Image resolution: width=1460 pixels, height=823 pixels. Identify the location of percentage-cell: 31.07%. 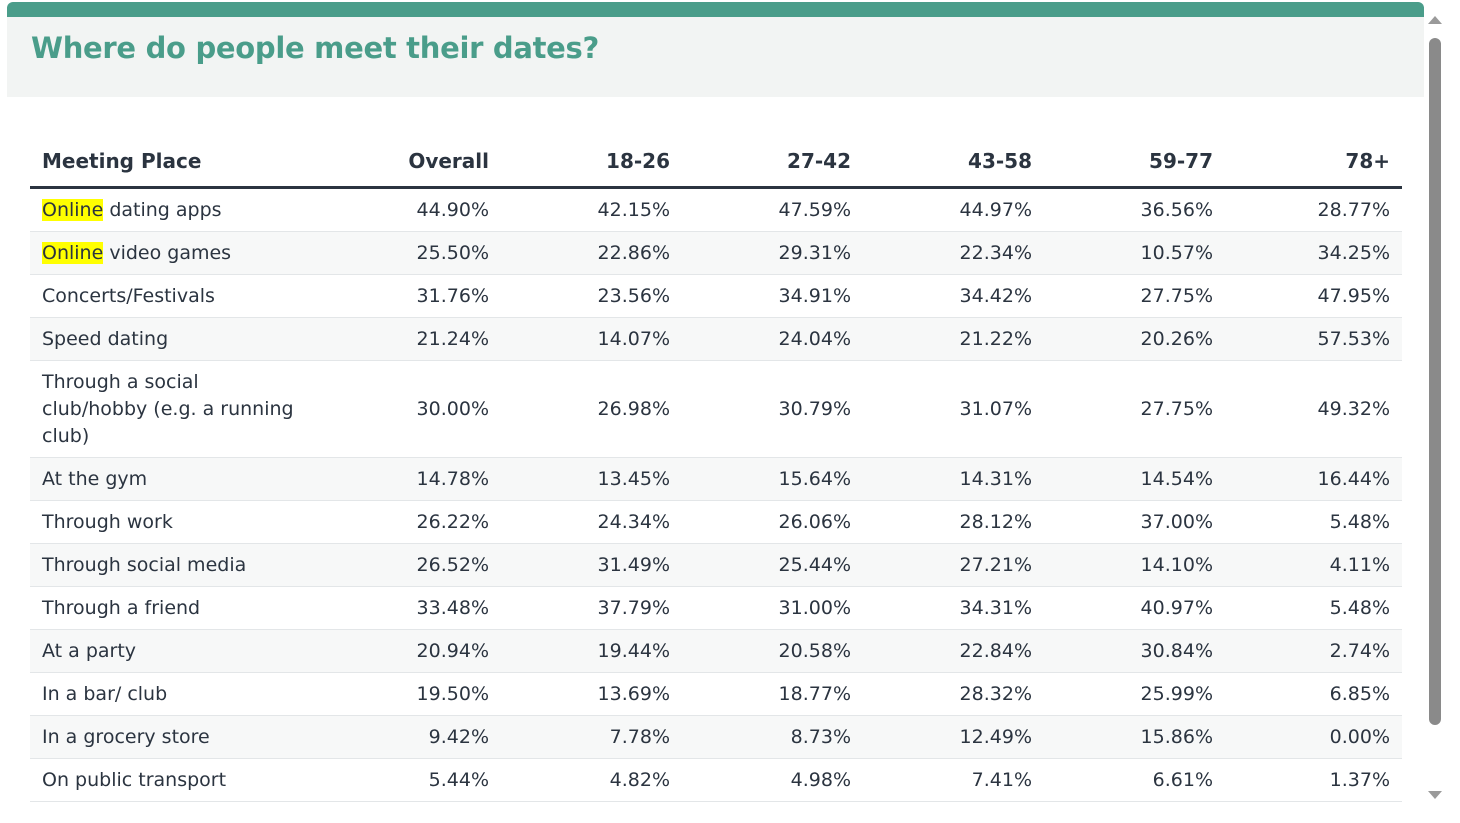
(953, 409).